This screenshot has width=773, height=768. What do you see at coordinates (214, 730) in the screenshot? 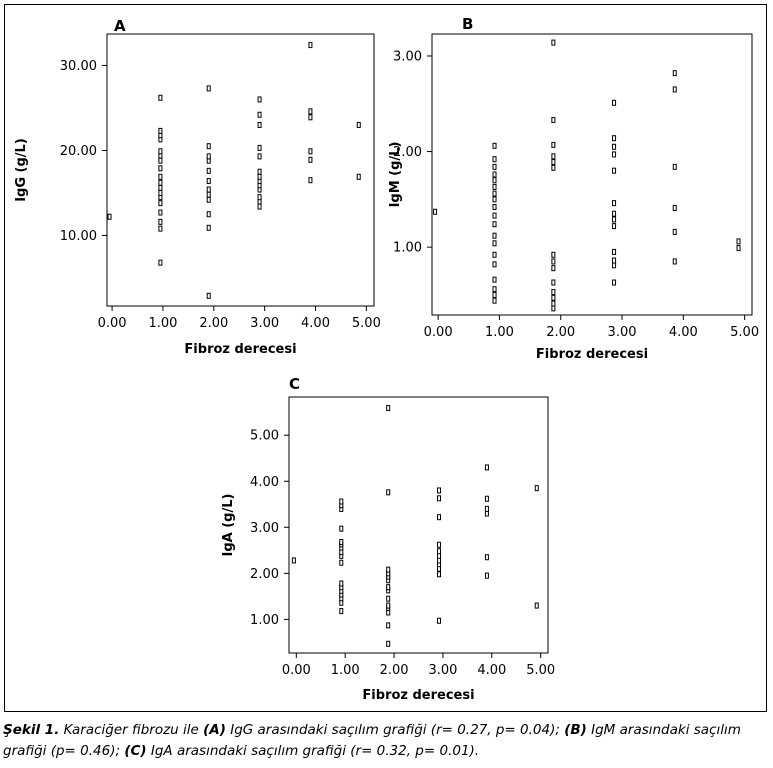
I see `caption-ref-a: (A)` at bounding box center [214, 730].